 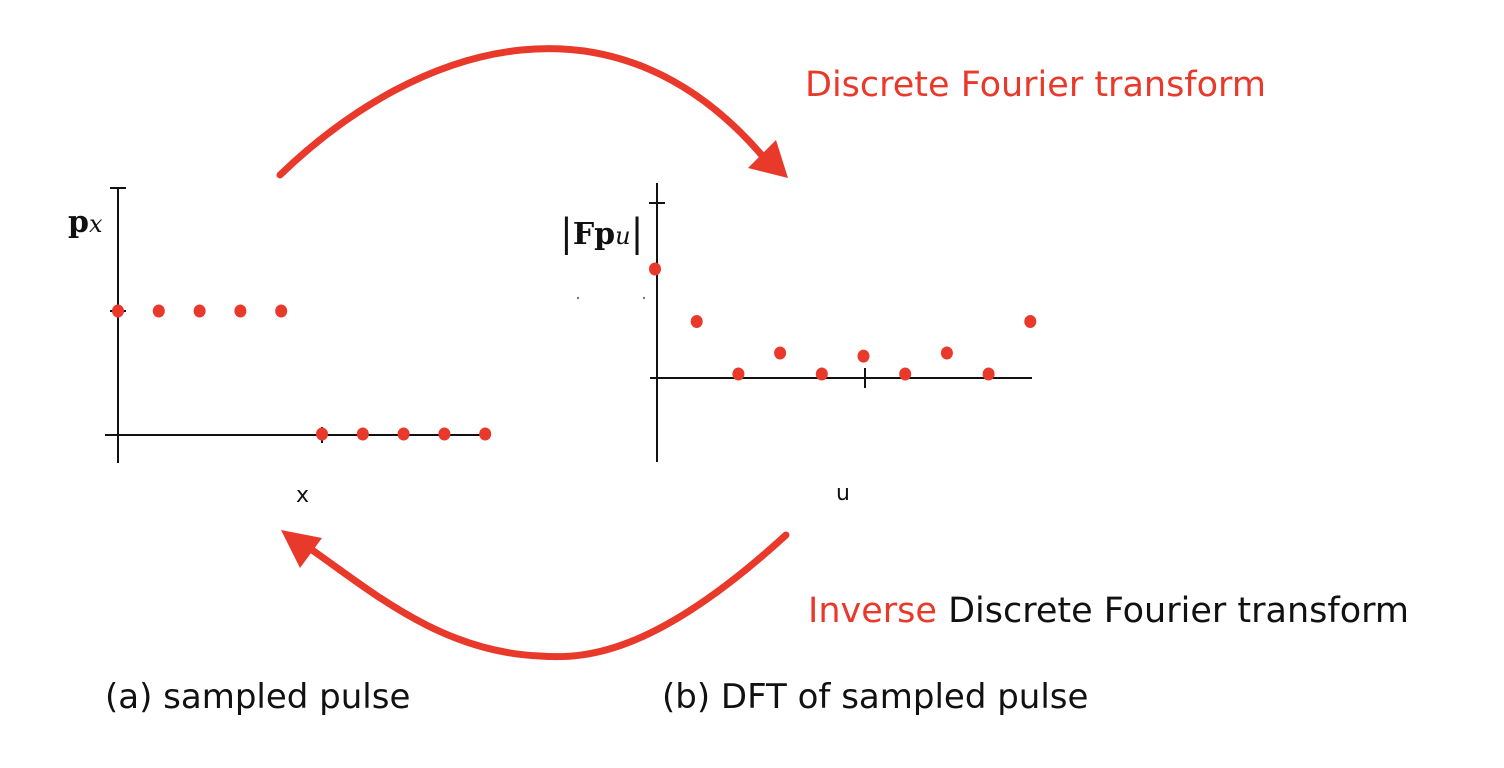 What do you see at coordinates (843, 321) in the screenshot?
I see `plot-right-points` at bounding box center [843, 321].